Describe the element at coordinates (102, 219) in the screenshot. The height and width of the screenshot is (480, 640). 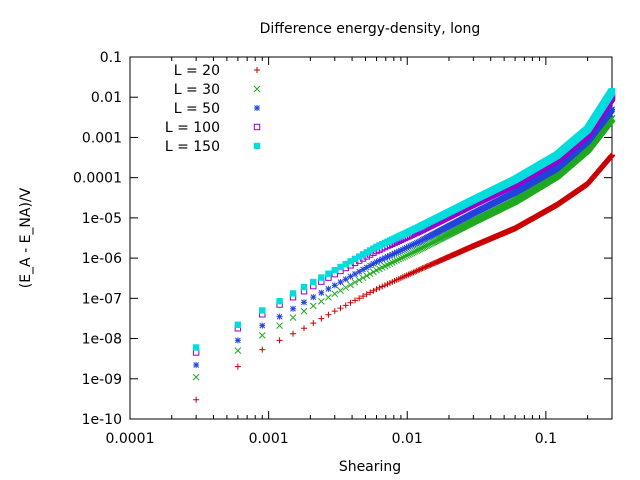
I see `y-tick-label: 1e-05` at that location.